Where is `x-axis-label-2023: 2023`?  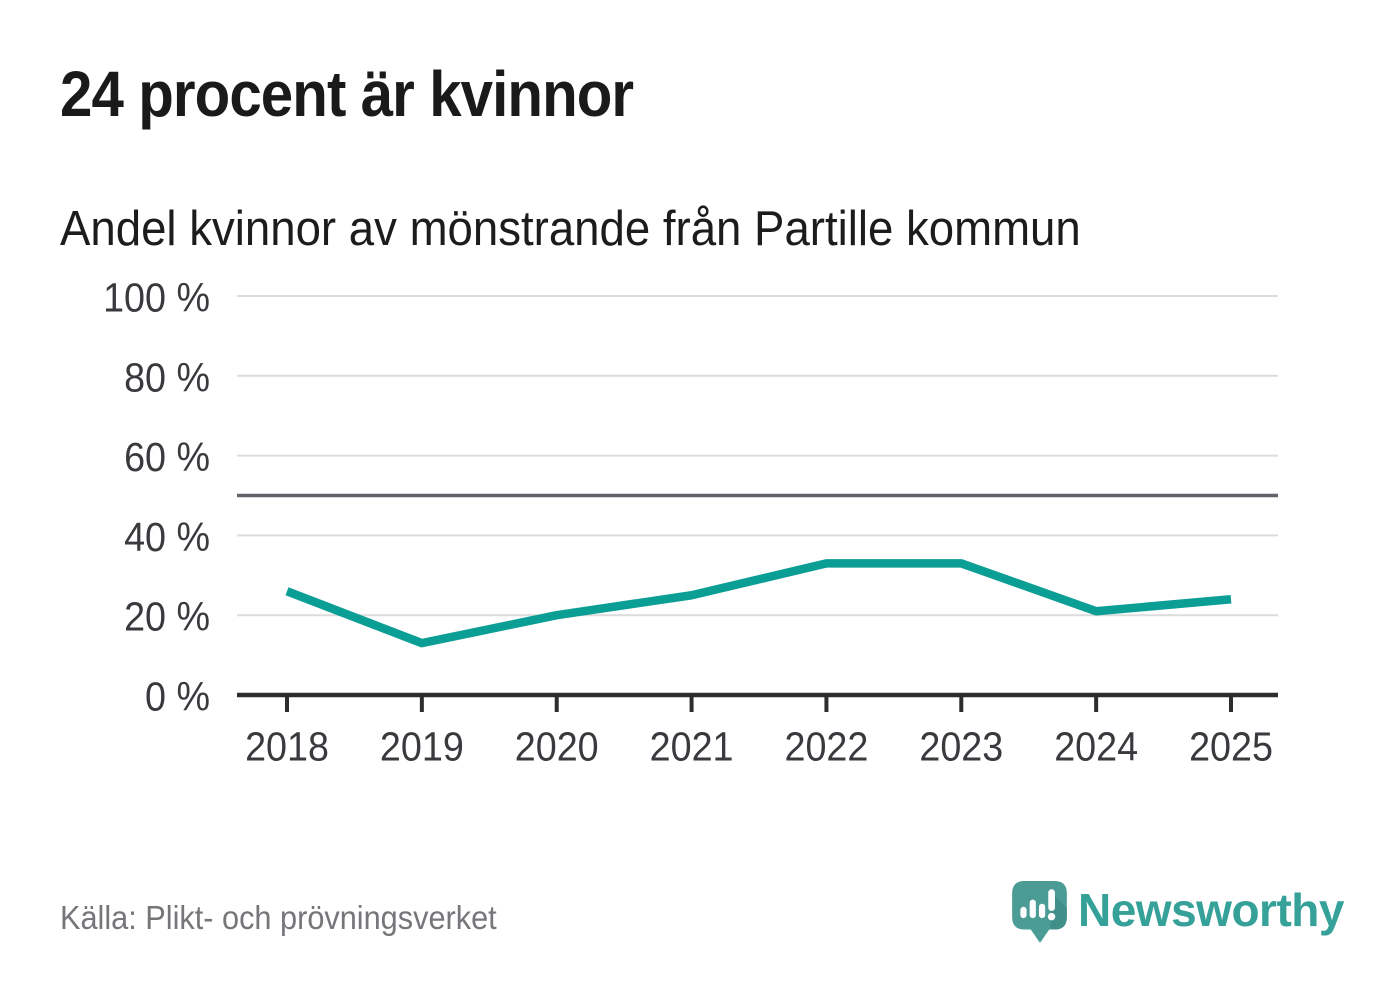 x-axis-label-2023: 2023 is located at coordinates (961, 747).